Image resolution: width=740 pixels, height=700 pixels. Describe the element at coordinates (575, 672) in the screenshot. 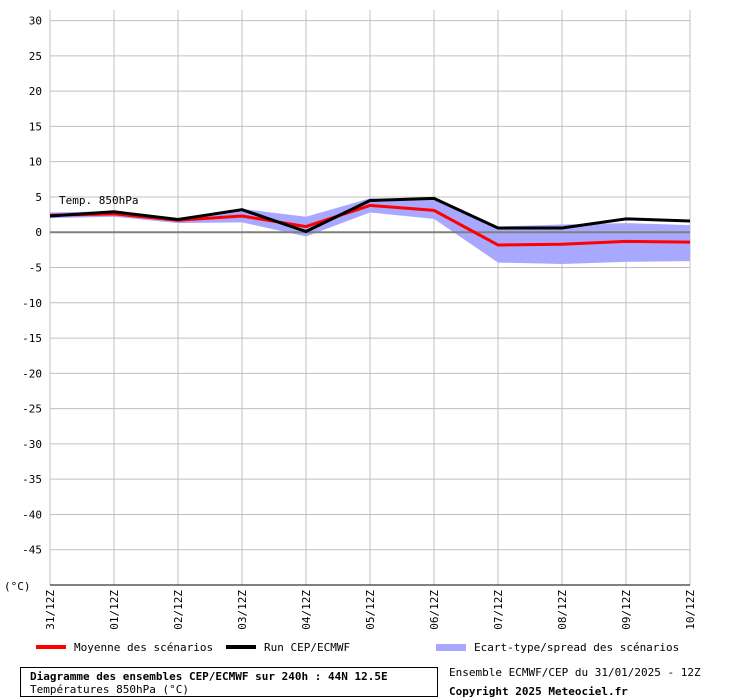

I see `run-info: Ensemble ECMWF/CEP du 31/01/2025 - 12Z` at that location.